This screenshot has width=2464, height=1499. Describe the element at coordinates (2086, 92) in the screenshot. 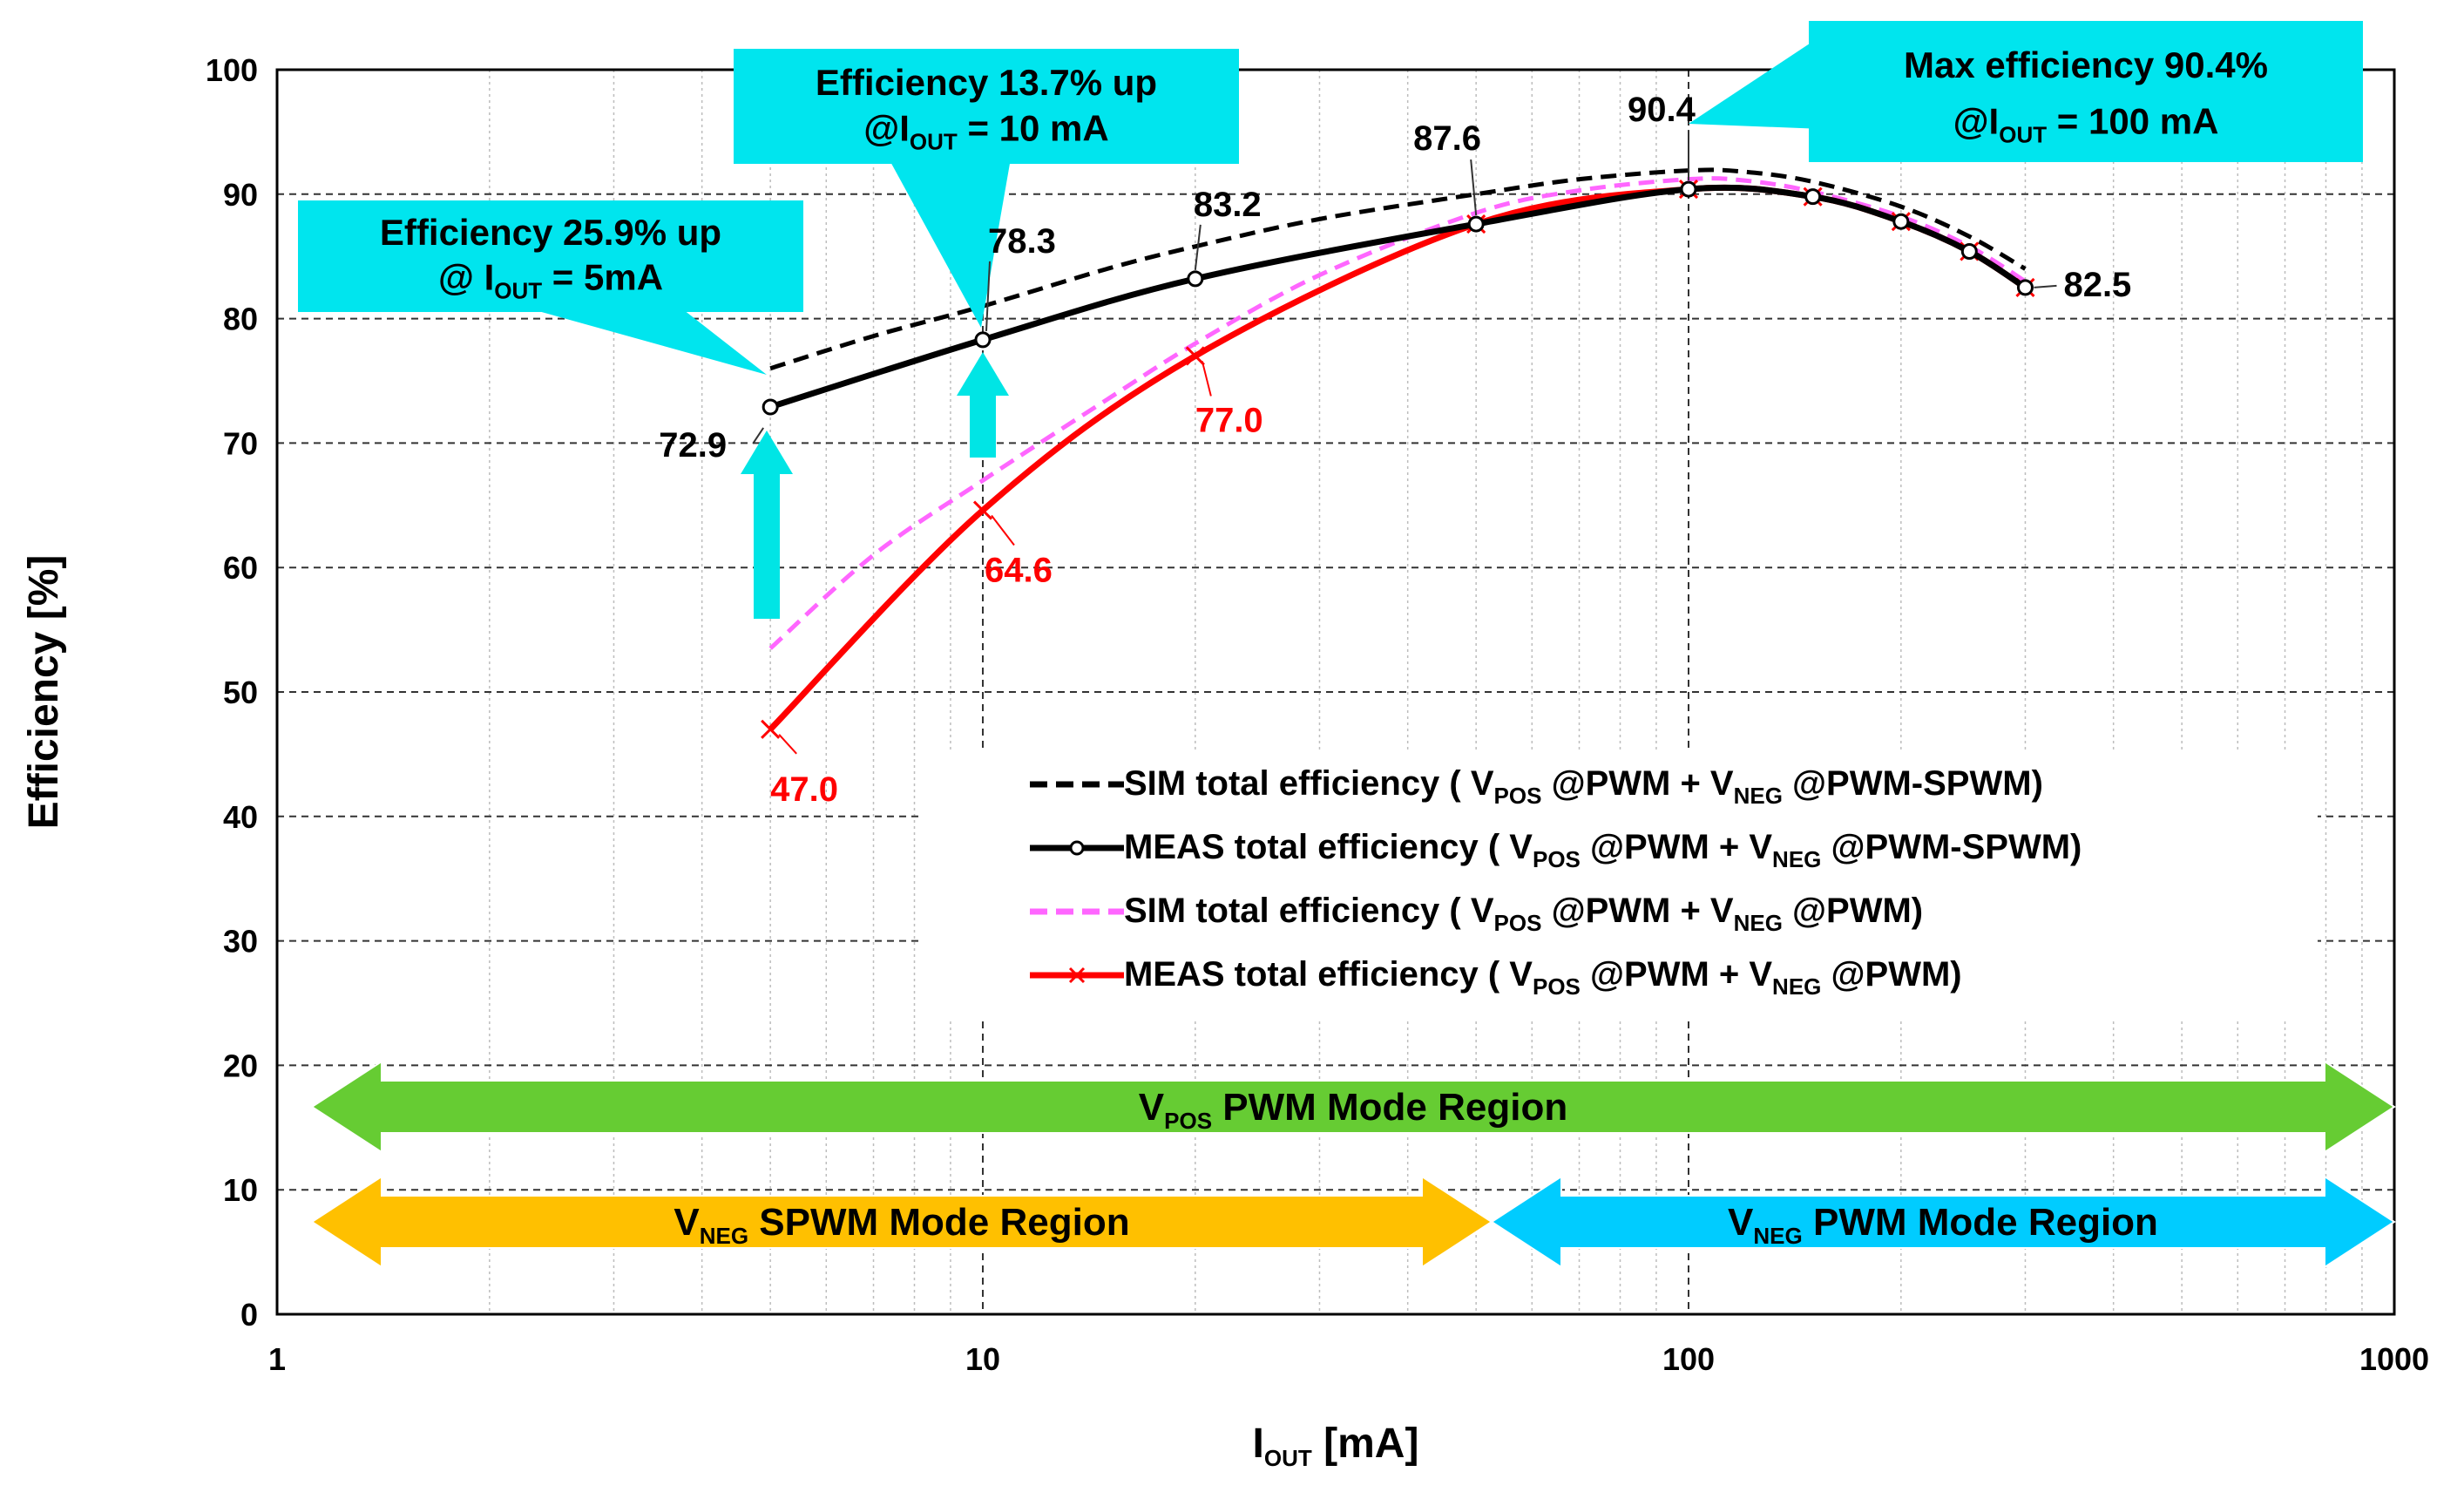

I see `callout-100ma-box` at that location.